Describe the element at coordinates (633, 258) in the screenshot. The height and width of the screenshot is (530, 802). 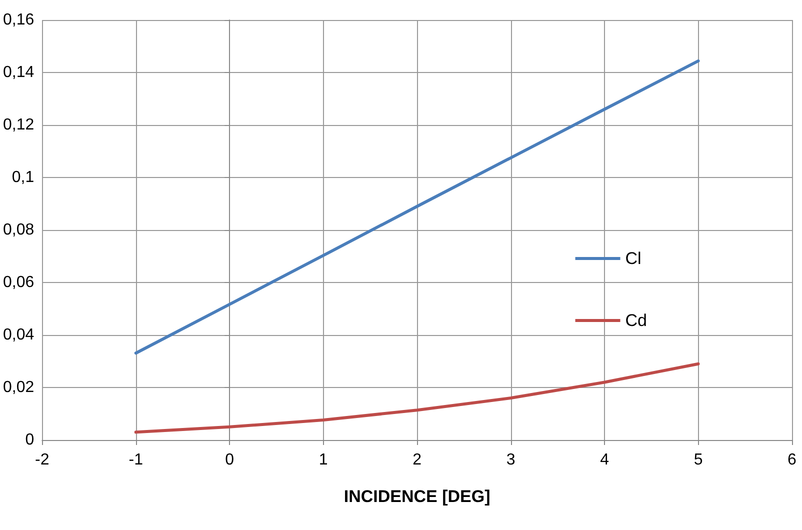
I see `legend-label: Cl` at that location.